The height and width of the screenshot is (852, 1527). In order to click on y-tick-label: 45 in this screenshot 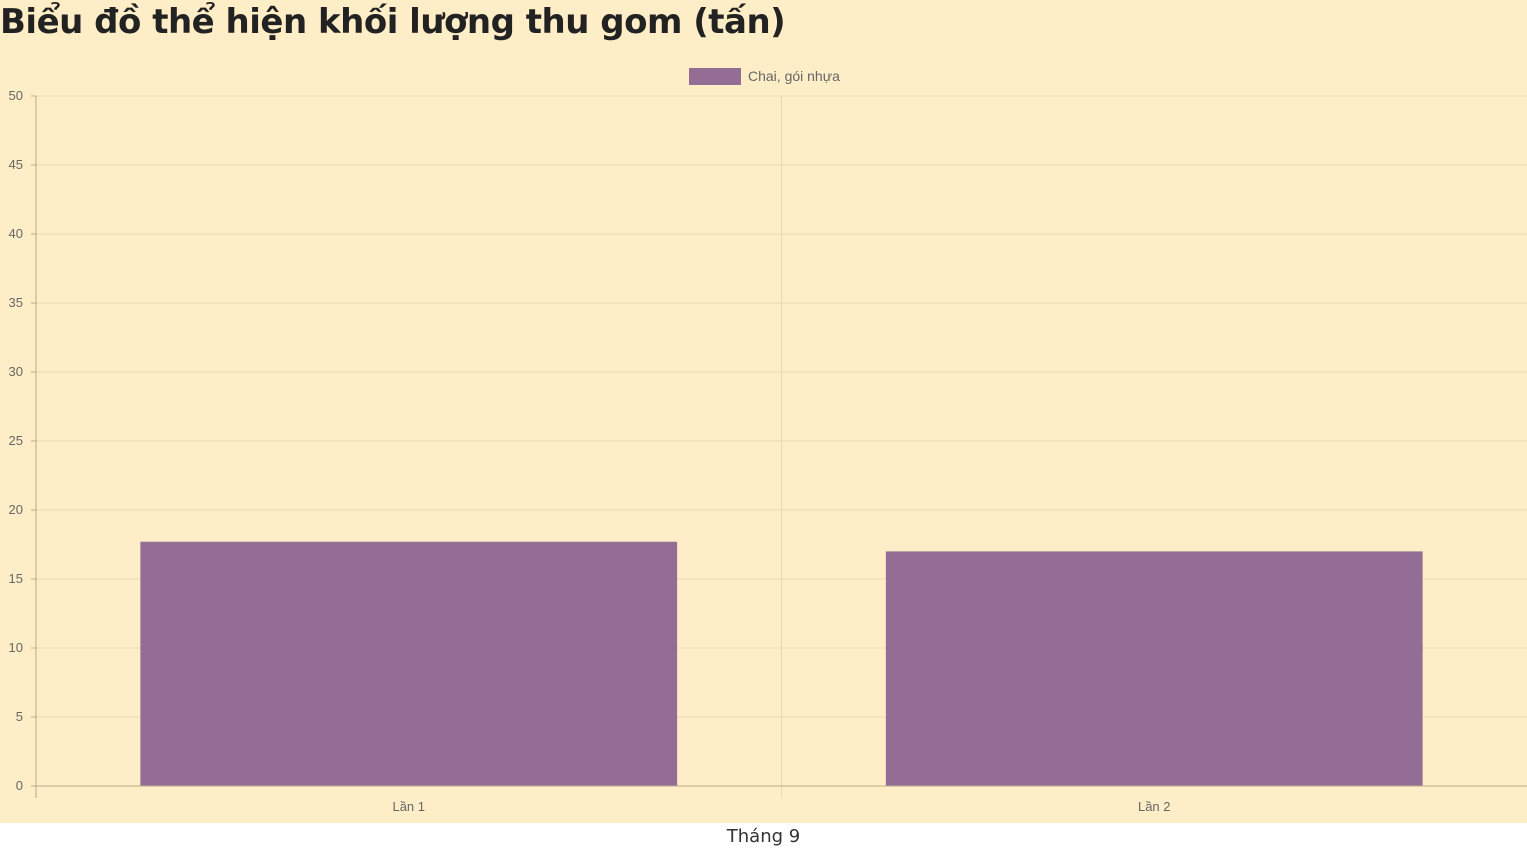, I will do `click(16, 164)`.